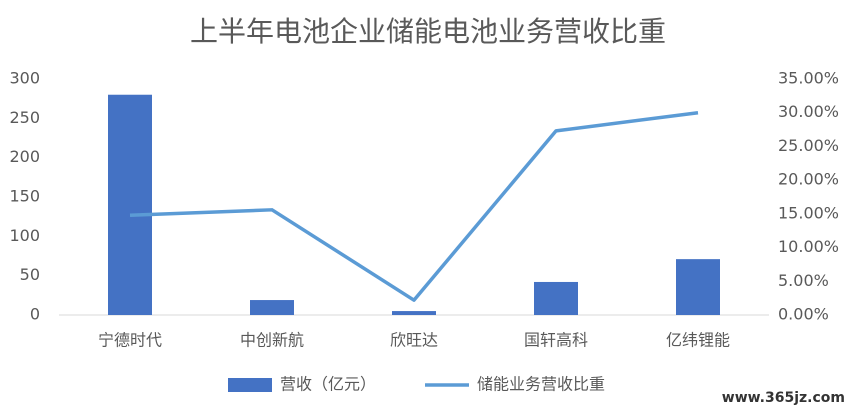 The image size is (856, 413). I want to click on y2-tick-label: 10.00%, so click(808, 246).